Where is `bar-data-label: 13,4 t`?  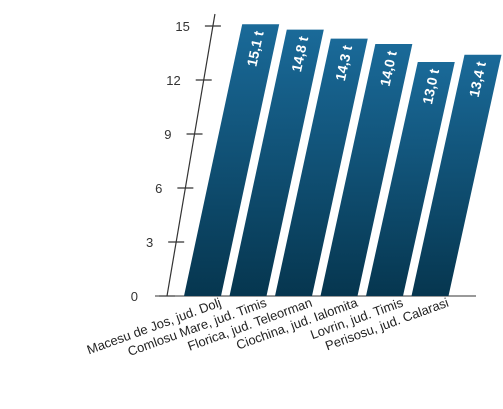
bar-data-label: 13,4 t is located at coordinates (477, 79).